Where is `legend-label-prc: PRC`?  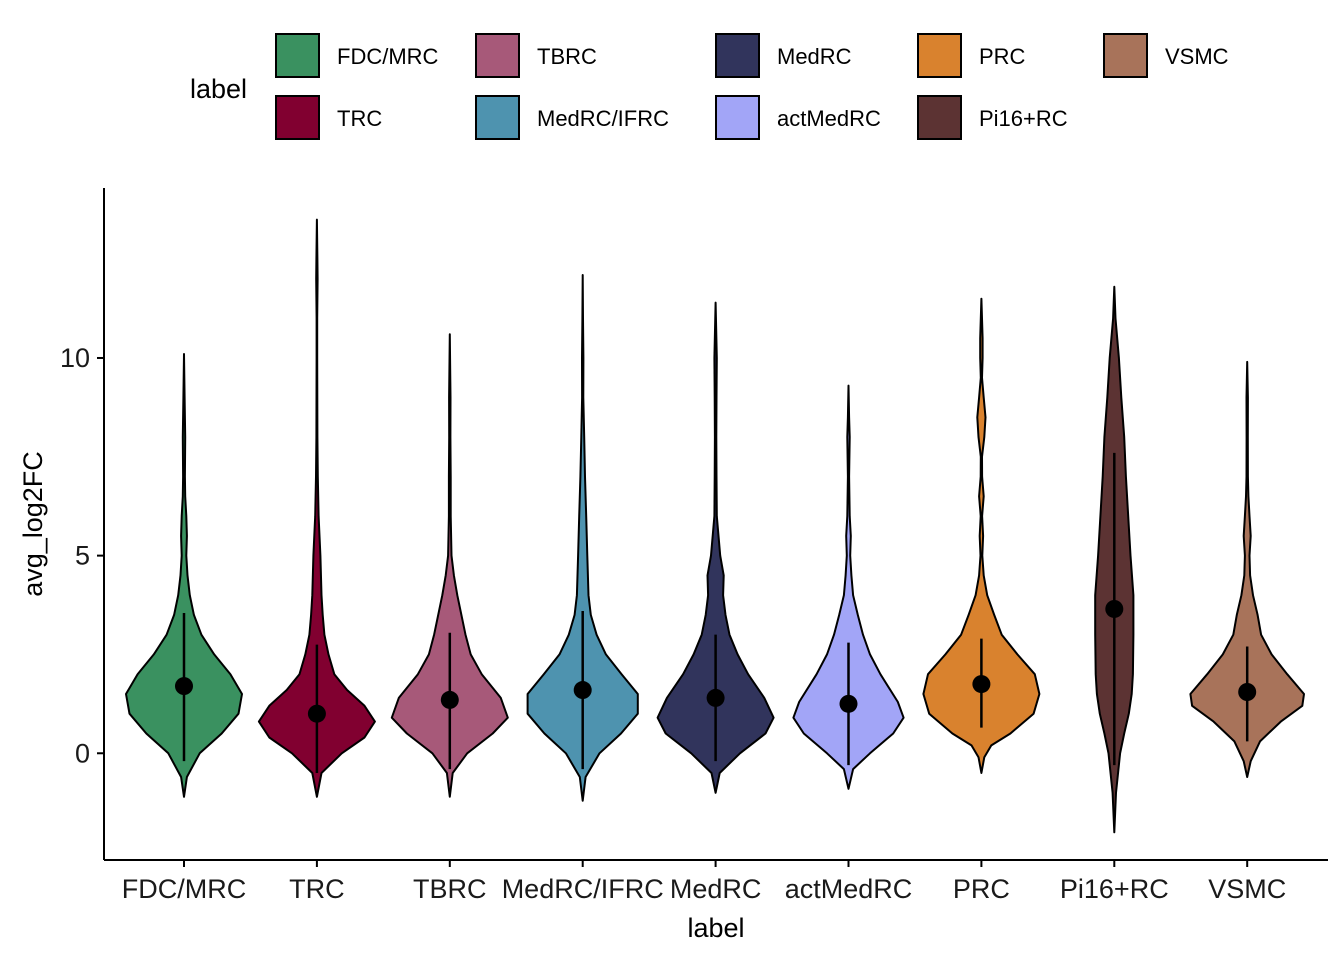 legend-label-prc: PRC is located at coordinates (1002, 56).